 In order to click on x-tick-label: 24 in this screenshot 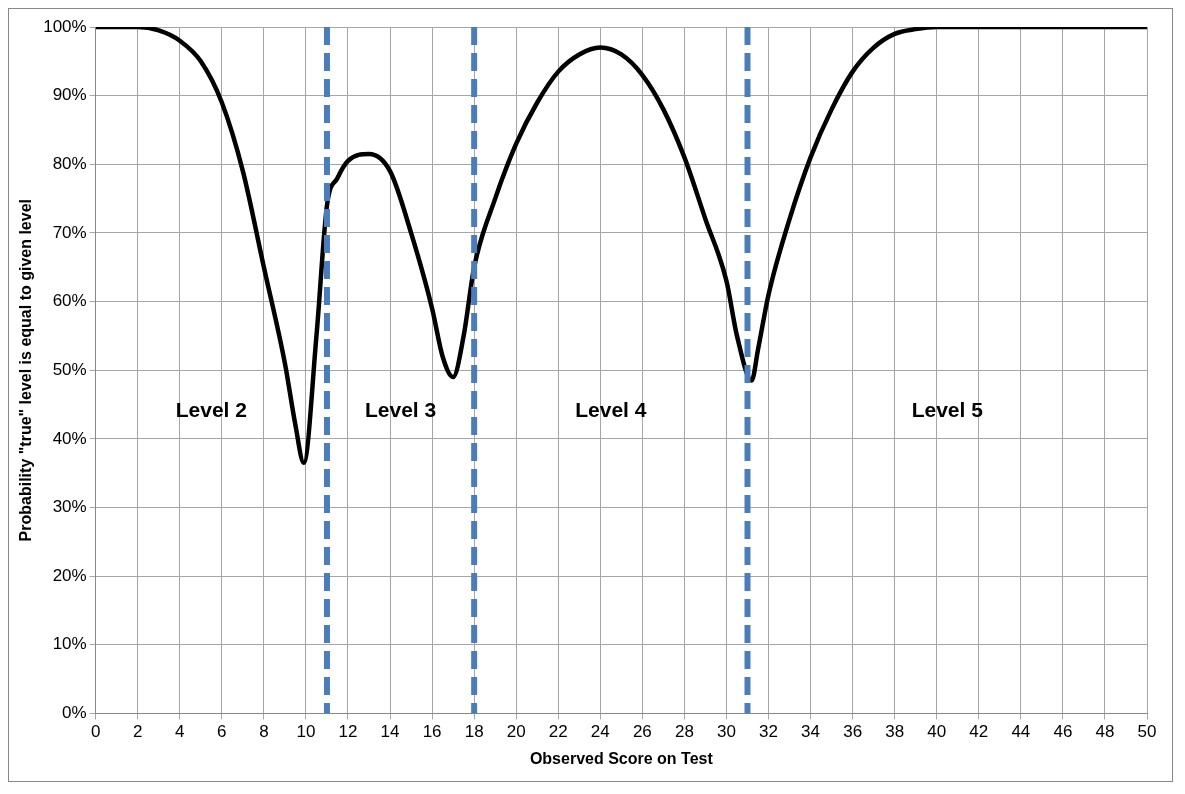, I will do `click(600, 732)`.